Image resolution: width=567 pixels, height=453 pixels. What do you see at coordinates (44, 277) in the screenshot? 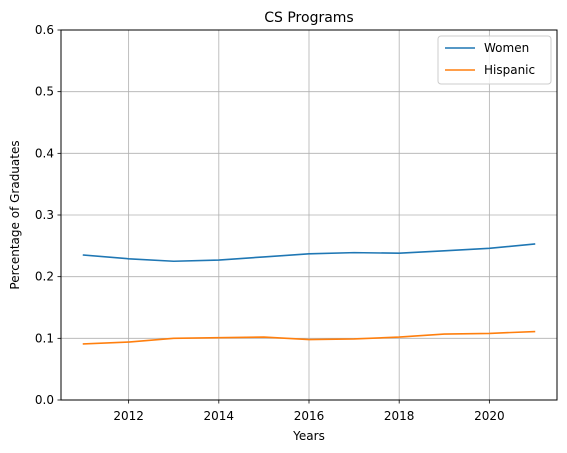
I see `y-tick-label: 0.2` at bounding box center [44, 277].